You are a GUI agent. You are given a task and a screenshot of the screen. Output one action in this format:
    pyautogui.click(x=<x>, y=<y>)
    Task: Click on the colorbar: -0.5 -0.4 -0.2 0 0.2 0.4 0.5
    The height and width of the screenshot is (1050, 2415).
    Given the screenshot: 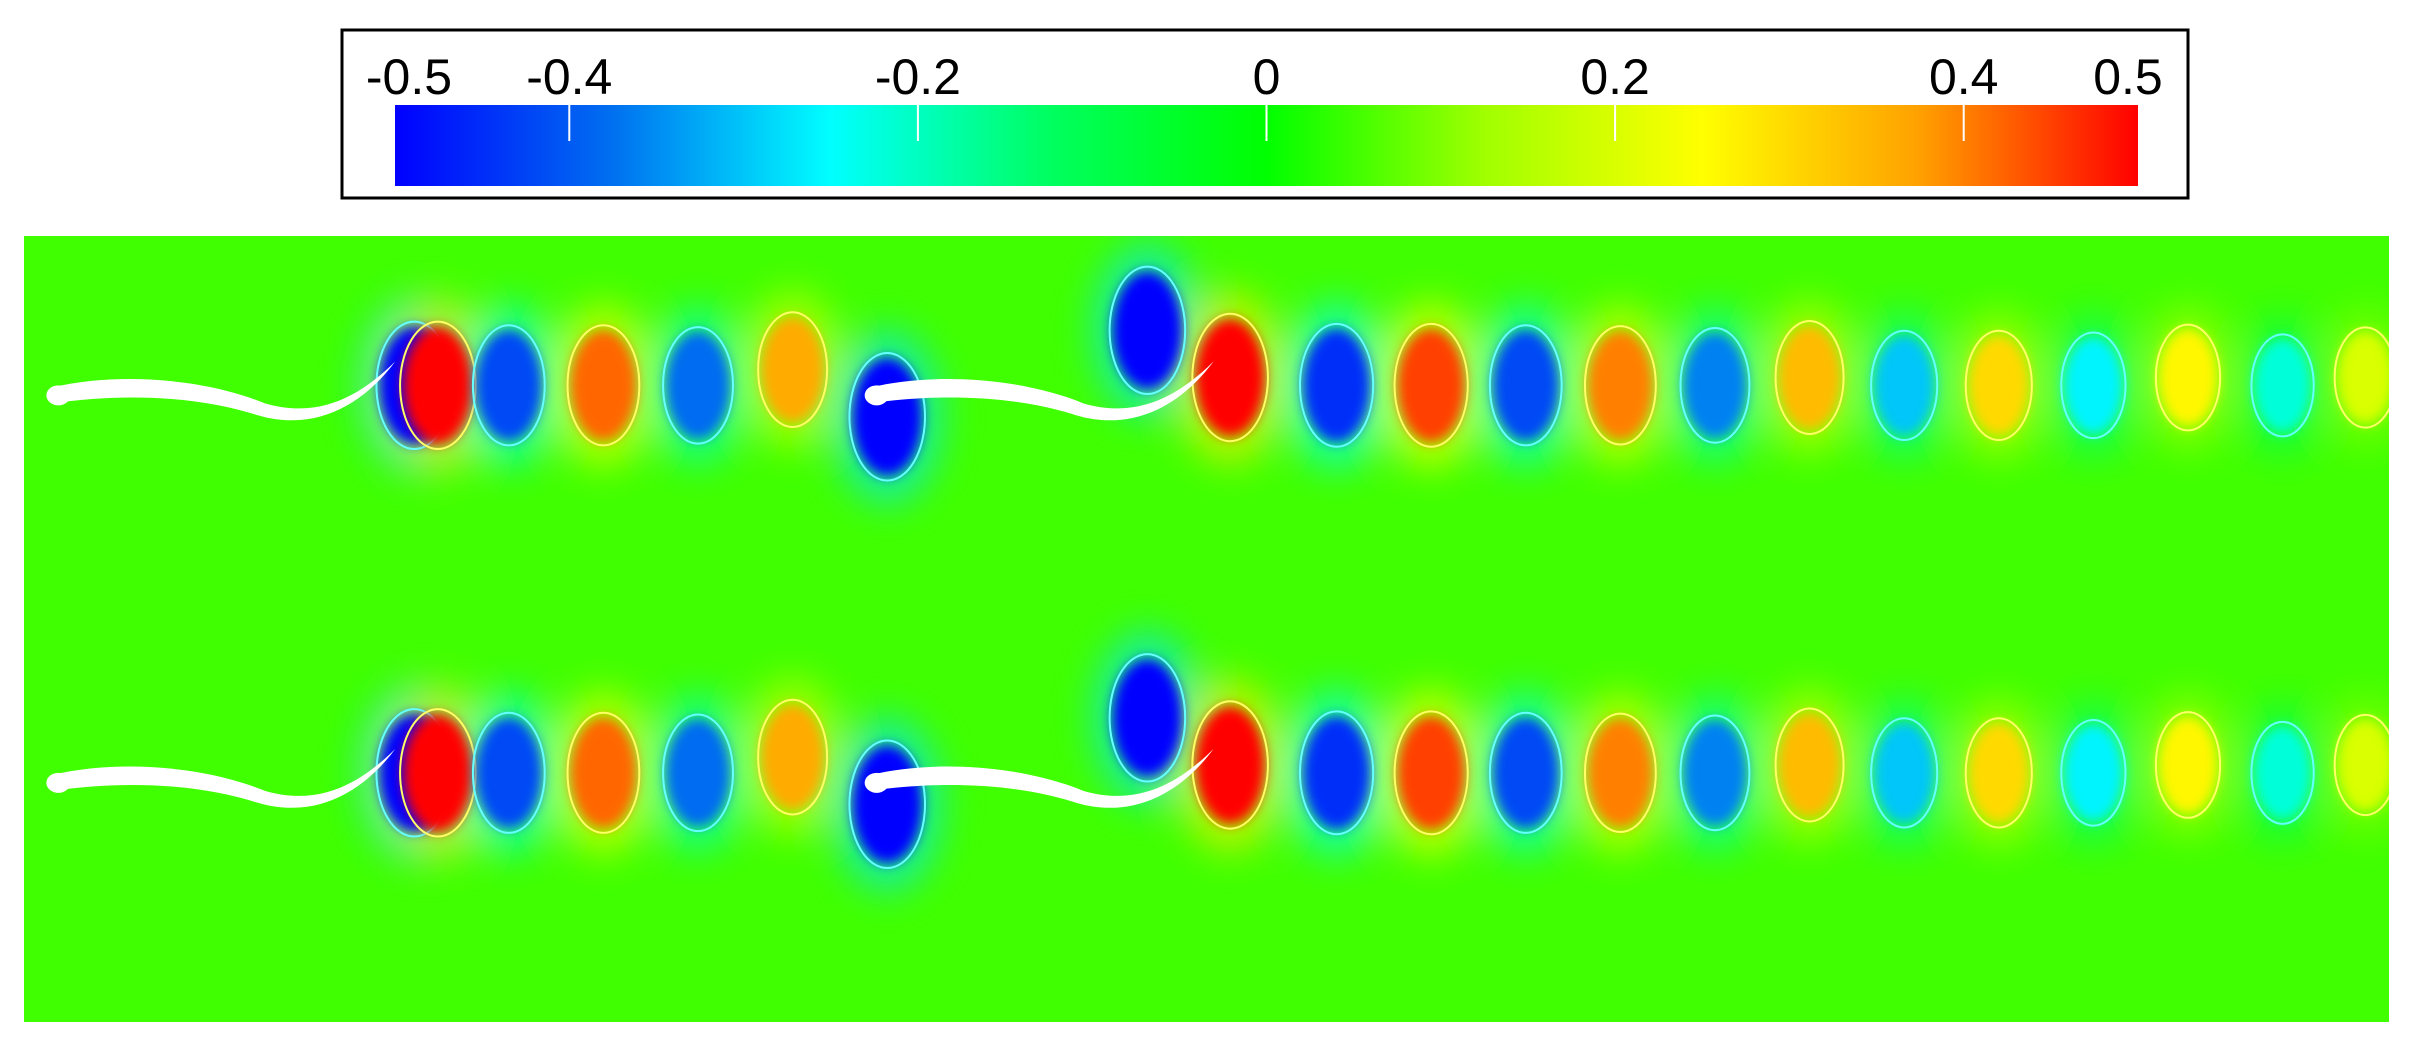 What is the action you would take?
    pyautogui.click(x=1265, y=114)
    